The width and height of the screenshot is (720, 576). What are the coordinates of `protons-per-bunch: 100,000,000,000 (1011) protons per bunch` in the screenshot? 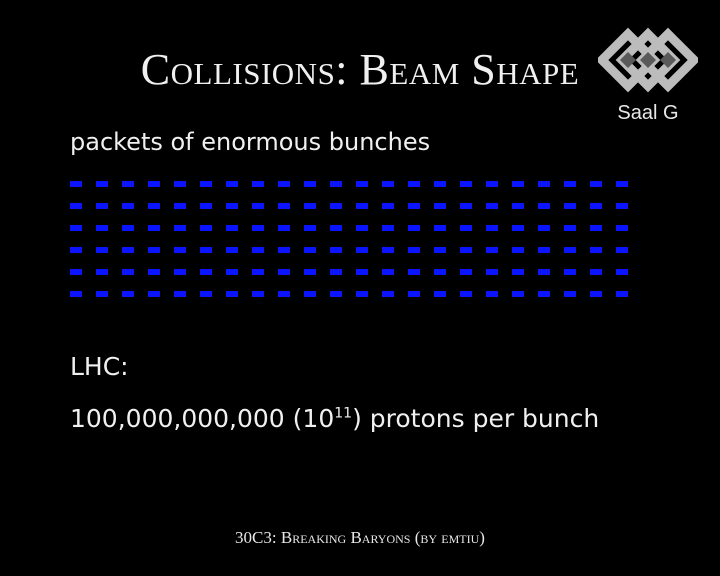 It's located at (334, 418).